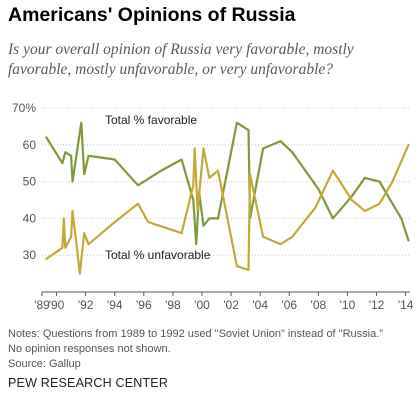  I want to click on x-tick-label: '08, so click(319, 305).